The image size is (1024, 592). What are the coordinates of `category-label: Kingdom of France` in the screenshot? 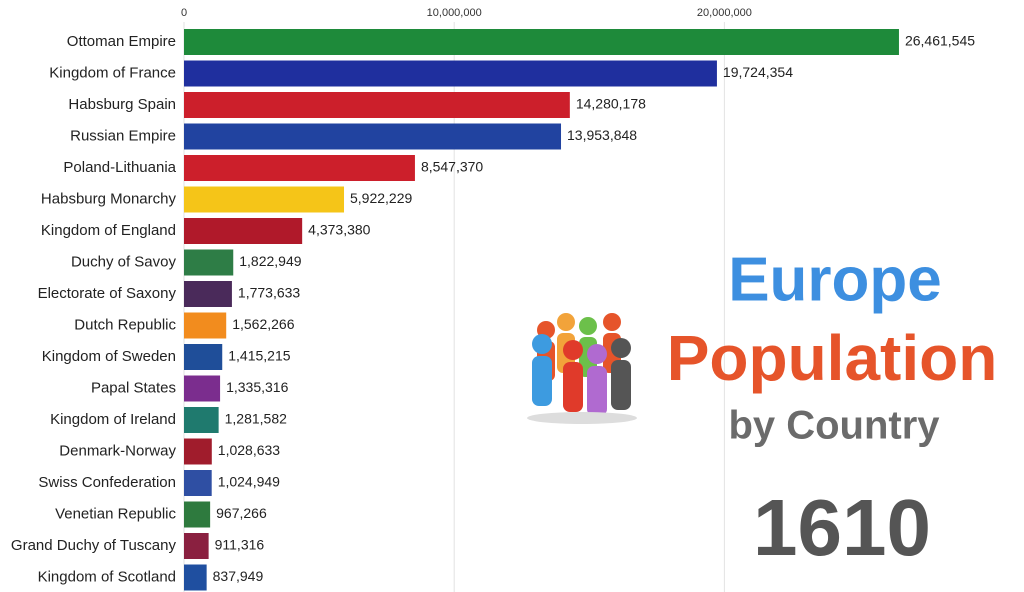 It's located at (112, 72).